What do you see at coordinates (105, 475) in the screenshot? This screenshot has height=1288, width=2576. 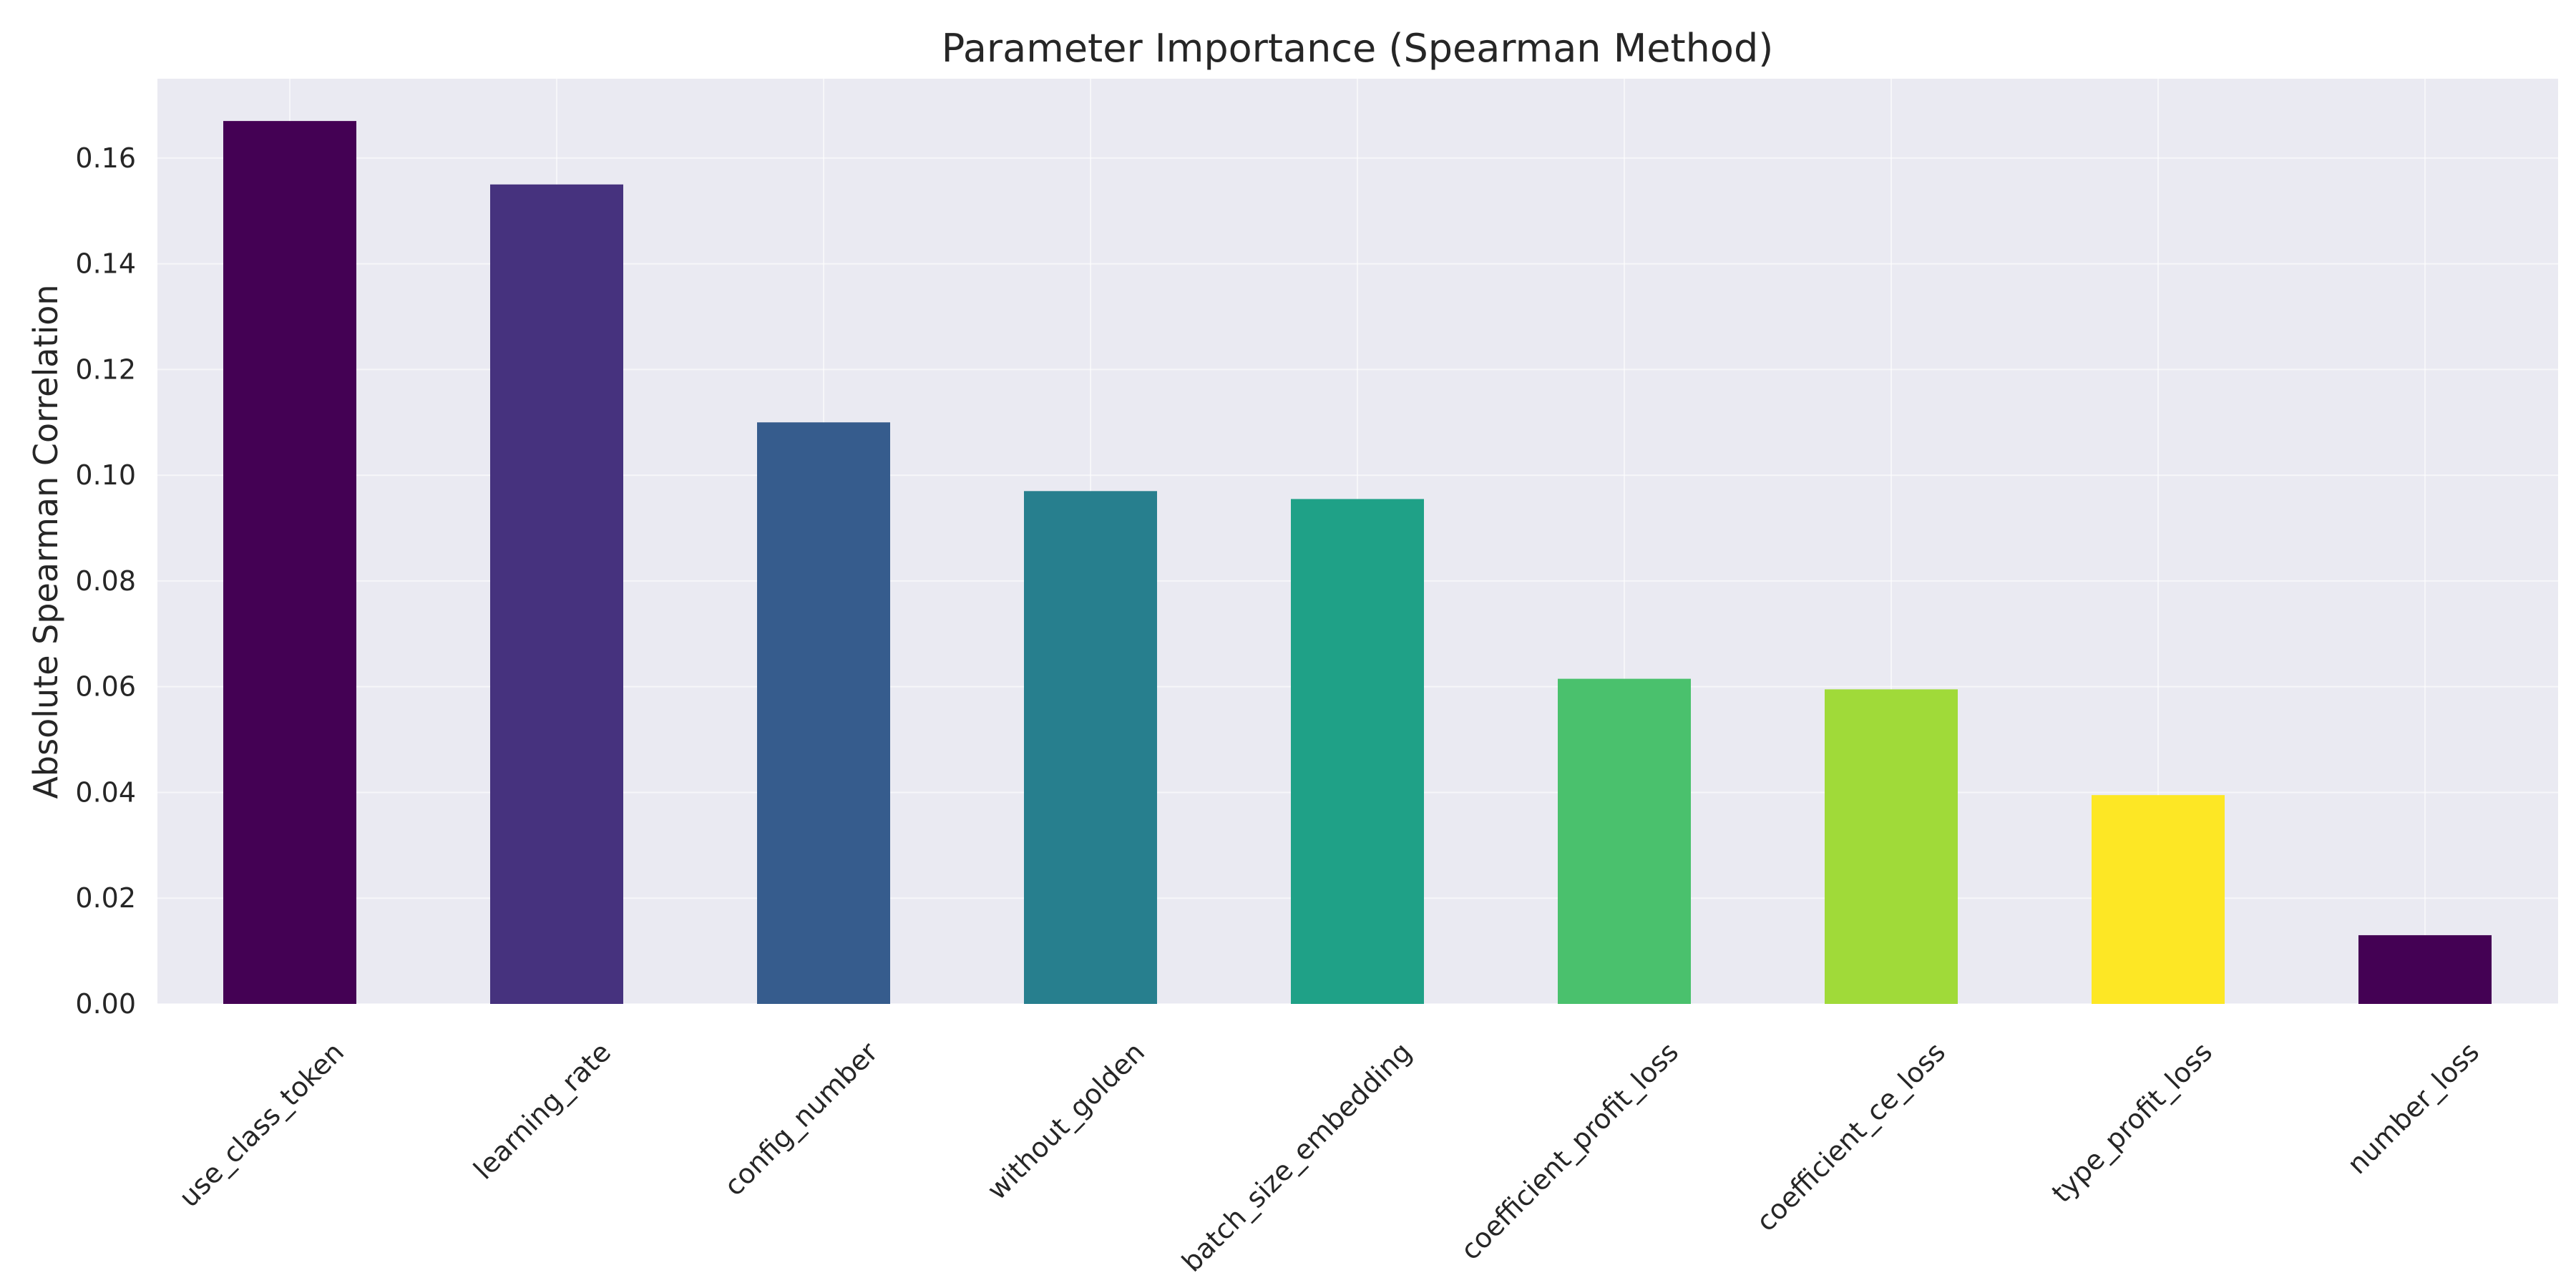 I see `y-tick-label: 0.10` at bounding box center [105, 475].